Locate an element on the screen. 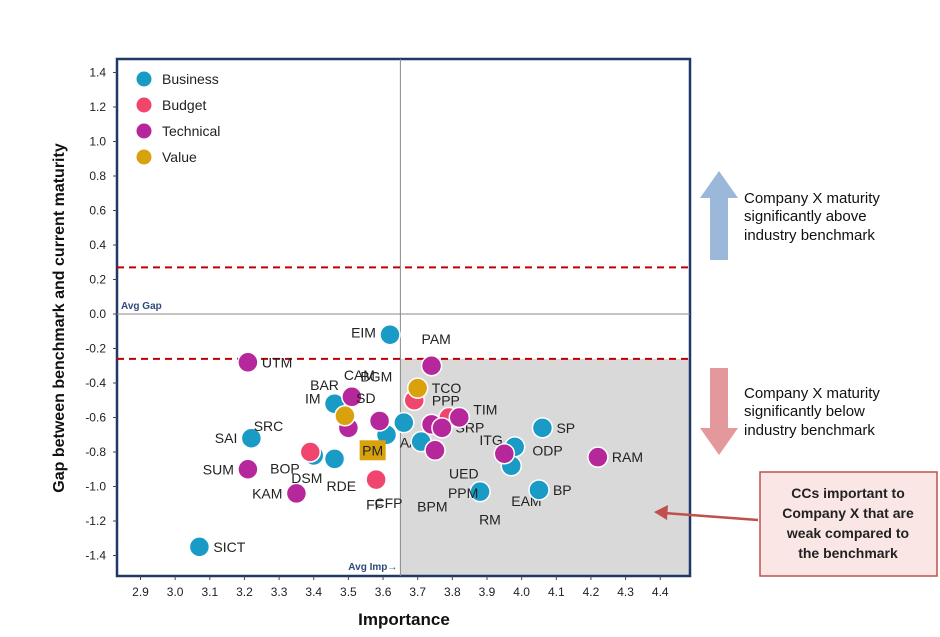 This screenshot has height=637, width=940. y-tick-label: 0.4 is located at coordinates (97, 245).